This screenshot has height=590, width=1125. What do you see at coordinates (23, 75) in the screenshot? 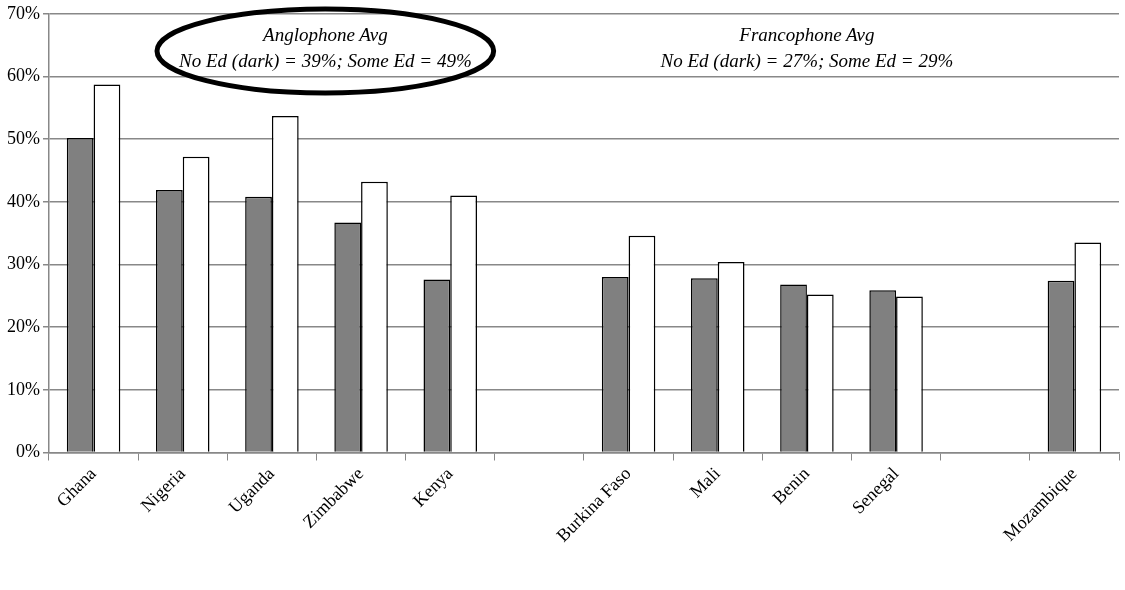
I see `y-tick-label: 60%` at bounding box center [23, 75].